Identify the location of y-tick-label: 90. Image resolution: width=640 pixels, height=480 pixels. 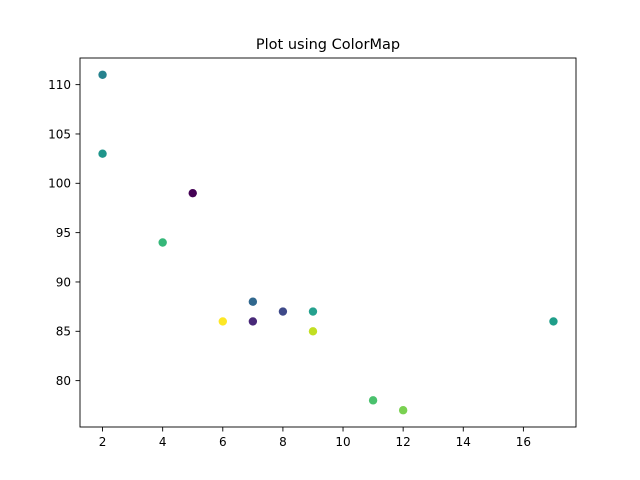
(63, 282).